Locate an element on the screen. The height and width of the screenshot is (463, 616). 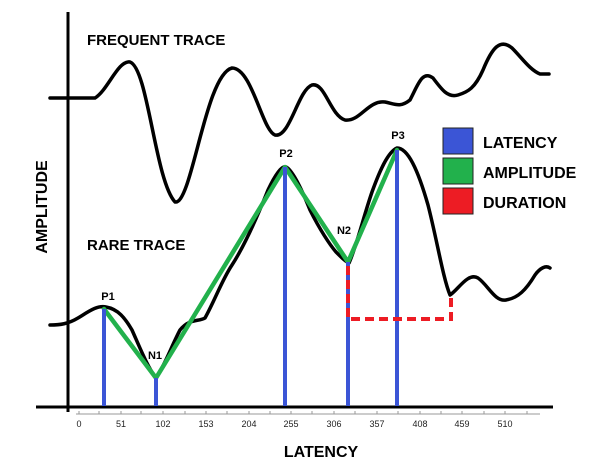
tick-label: 51 is located at coordinates (121, 424).